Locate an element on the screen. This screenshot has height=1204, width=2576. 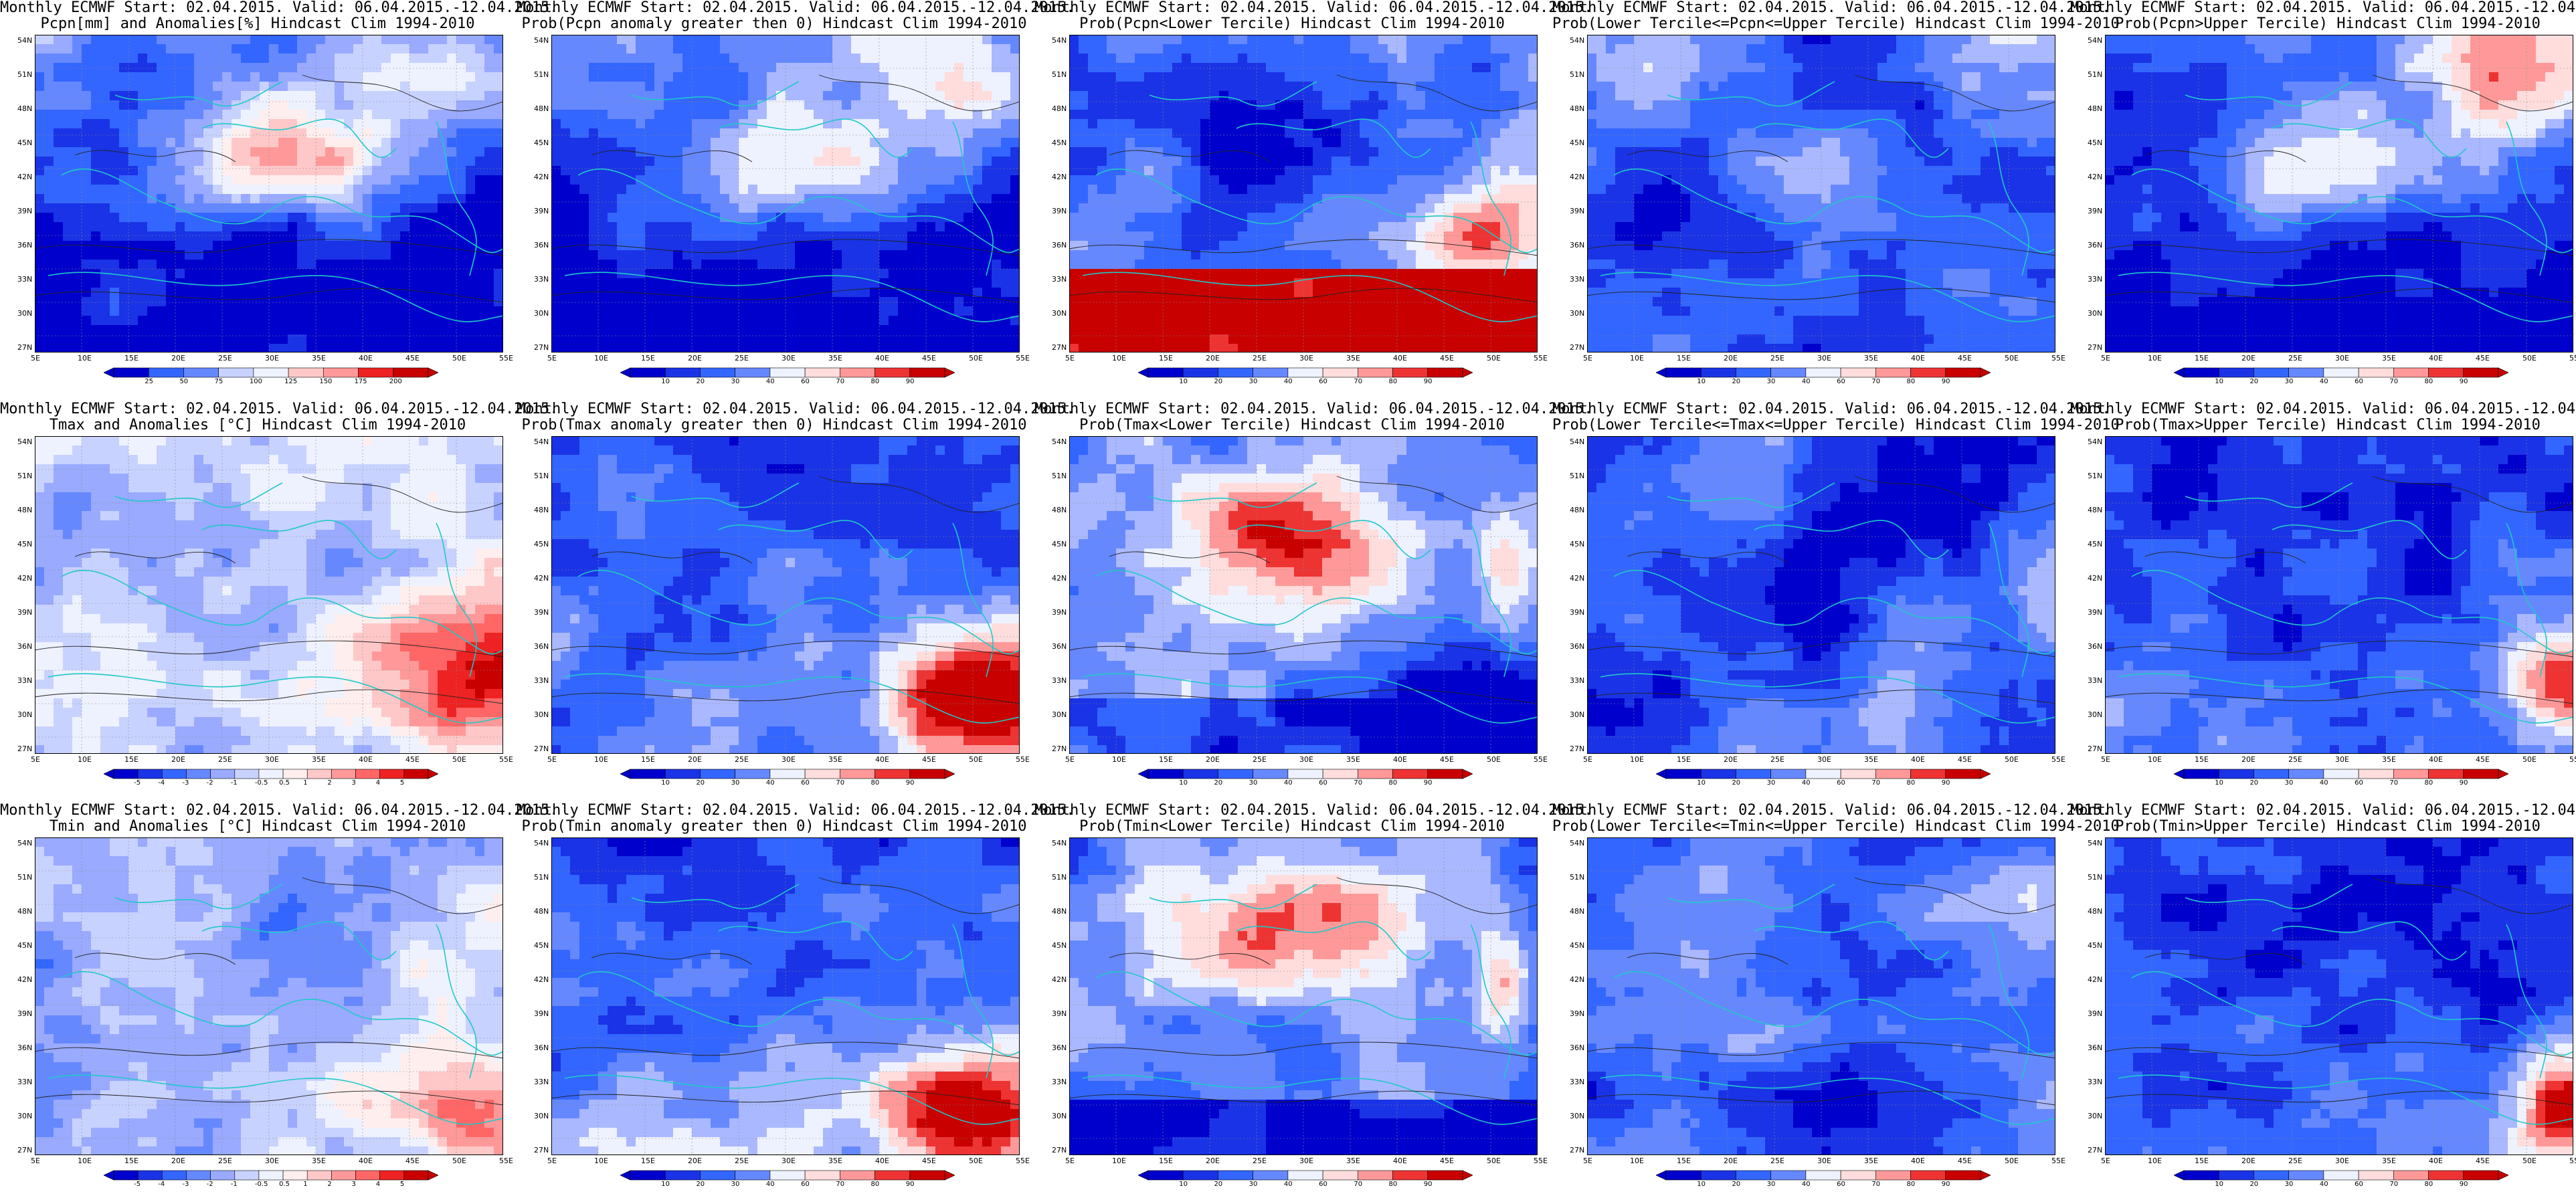
colorbar-label: 25 is located at coordinates (149, 381).